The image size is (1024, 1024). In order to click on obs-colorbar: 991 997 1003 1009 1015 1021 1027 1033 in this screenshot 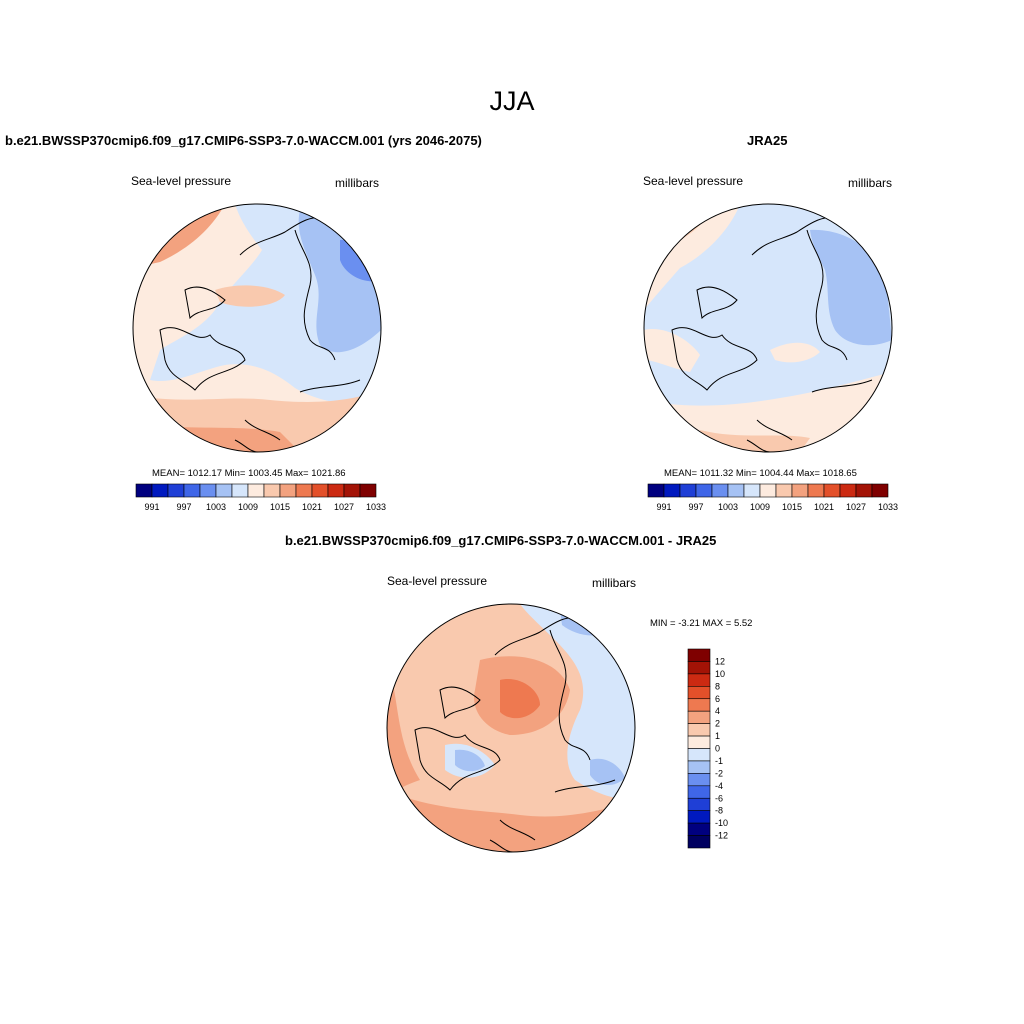, I will do `click(772, 497)`.